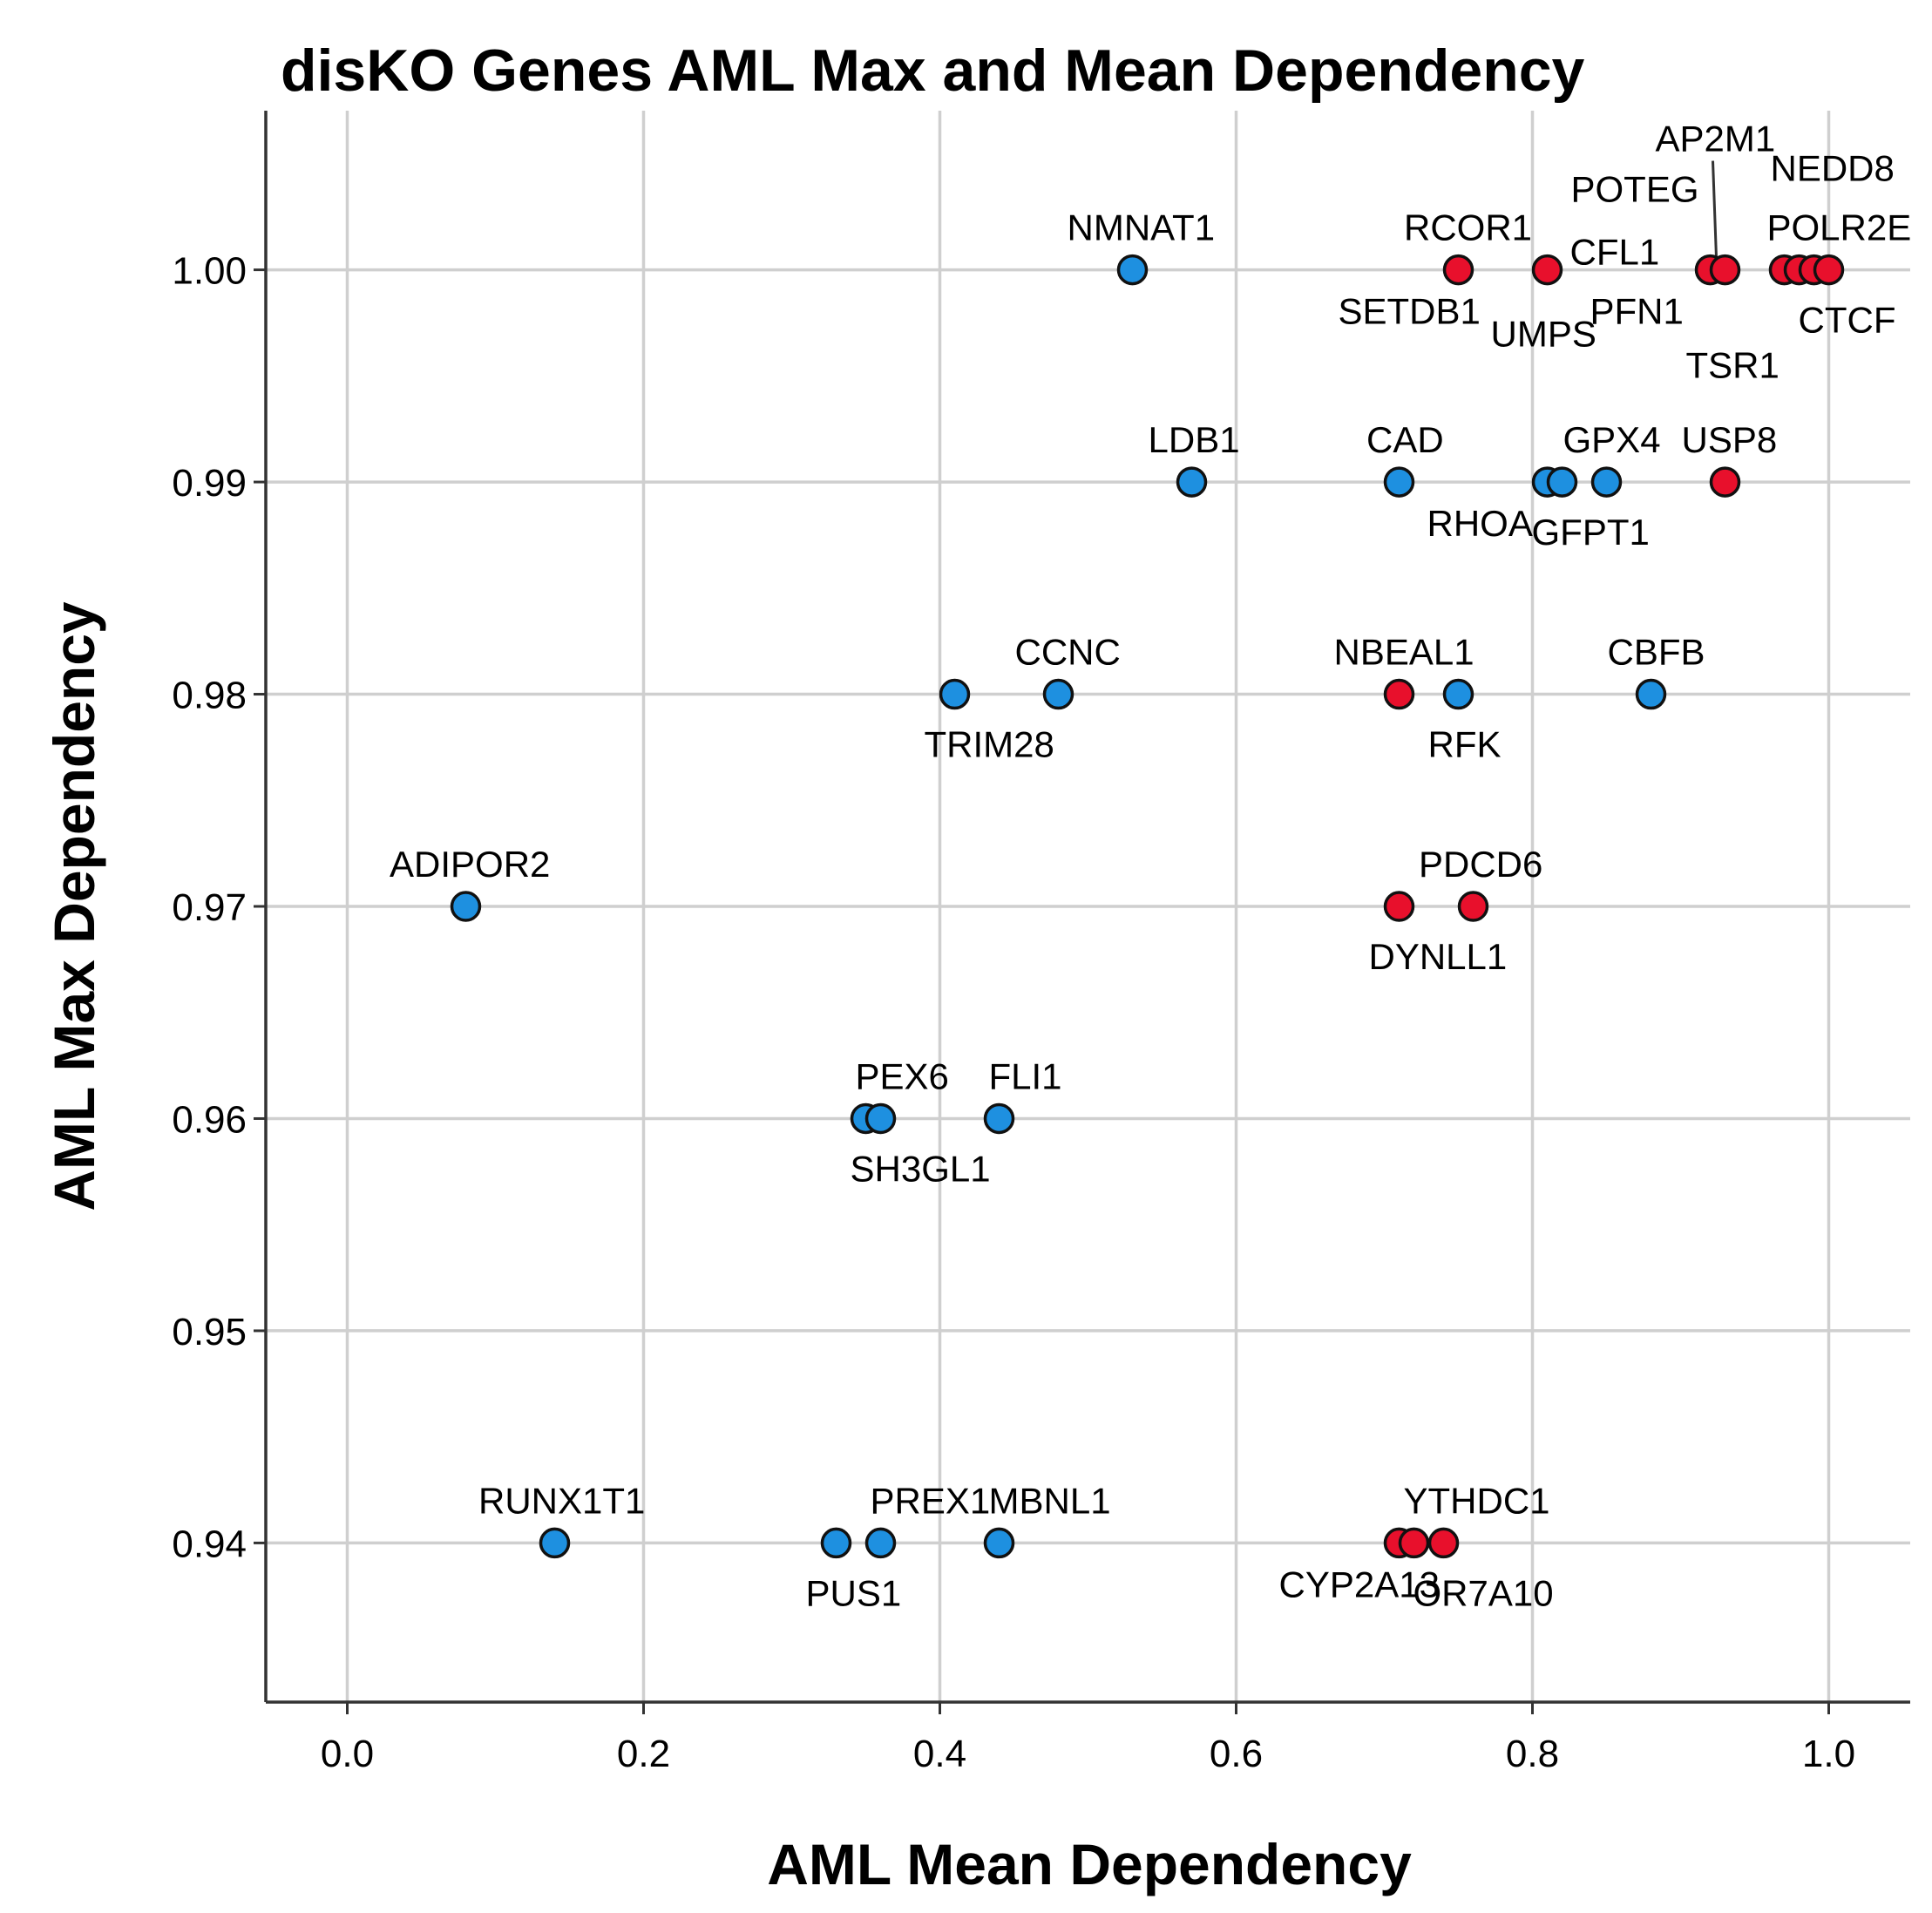 The width and height of the screenshot is (1932, 1913). What do you see at coordinates (1192, 482) in the screenshot?
I see `data-point-ldb1` at bounding box center [1192, 482].